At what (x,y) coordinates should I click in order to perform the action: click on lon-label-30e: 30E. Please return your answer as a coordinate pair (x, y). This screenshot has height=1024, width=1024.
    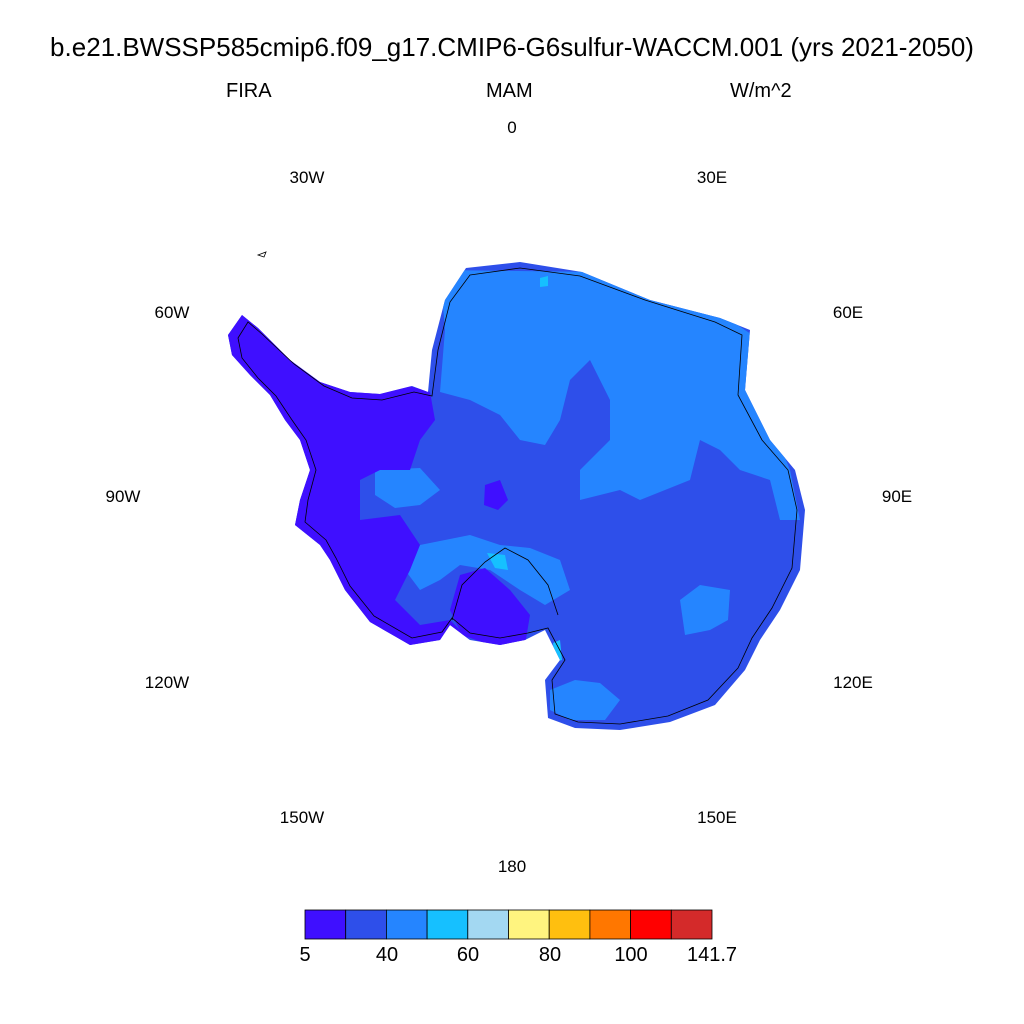
    Looking at the image, I should click on (712, 177).